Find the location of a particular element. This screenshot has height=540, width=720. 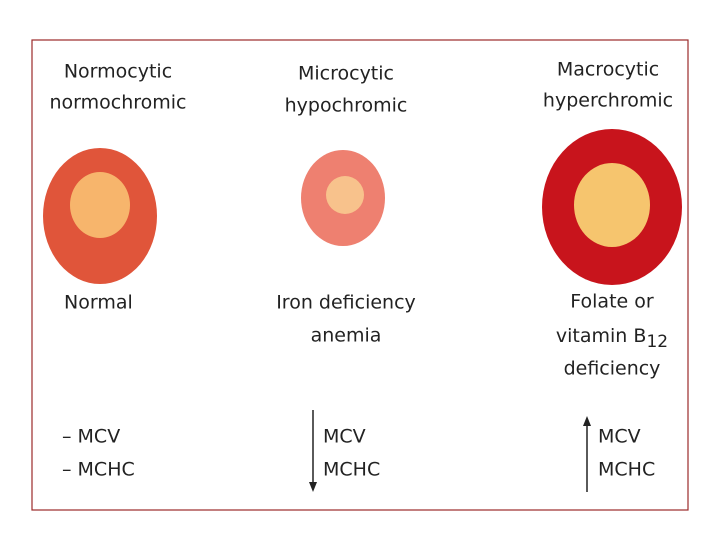

cause: deficiency is located at coordinates (612, 369).